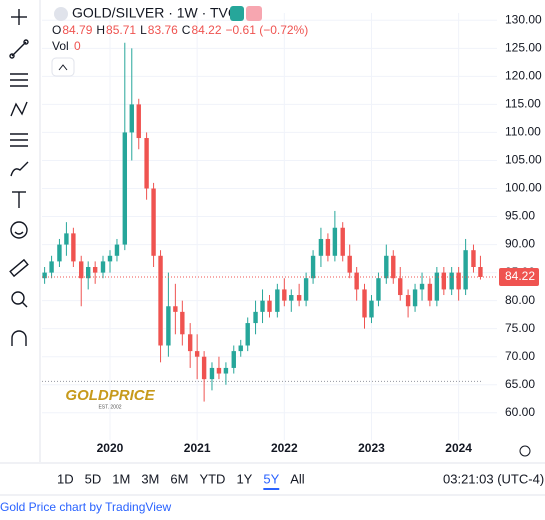 The height and width of the screenshot is (520, 545). Describe the element at coordinates (525, 451) in the screenshot. I see `settings-button` at that location.